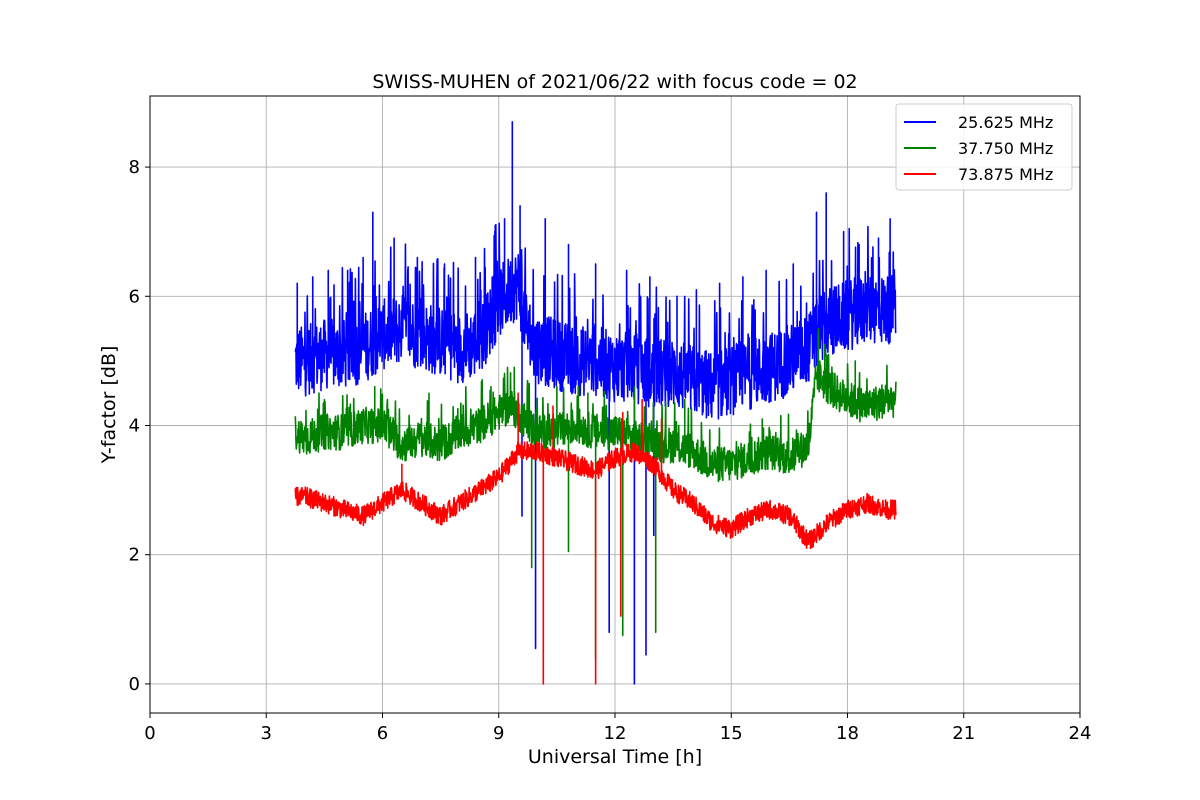 The image size is (1200, 800). What do you see at coordinates (1005, 174) in the screenshot?
I see `legend-label-2: 73.875 MHz` at bounding box center [1005, 174].